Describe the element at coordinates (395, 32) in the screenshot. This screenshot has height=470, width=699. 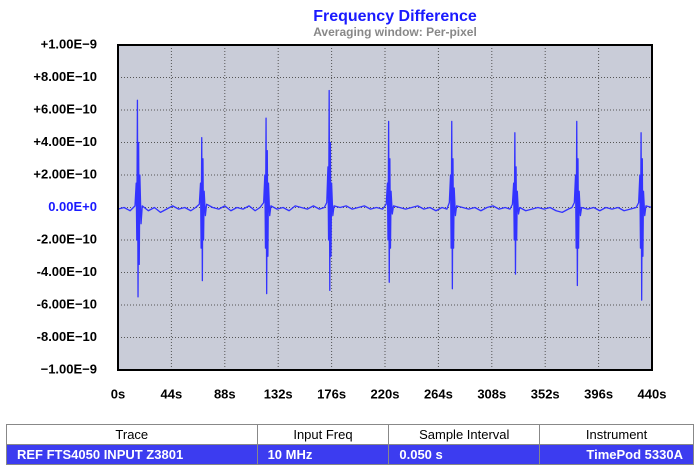
I see `chart-subtitle: Averaging window: Per-pixel` at that location.